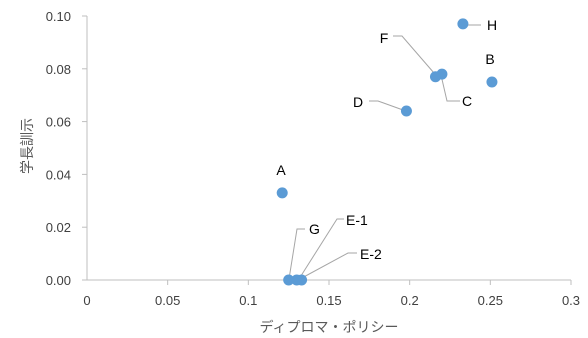 The height and width of the screenshot is (338, 588). What do you see at coordinates (371, 254) in the screenshot?
I see `point-label-e-2: E-2` at bounding box center [371, 254].